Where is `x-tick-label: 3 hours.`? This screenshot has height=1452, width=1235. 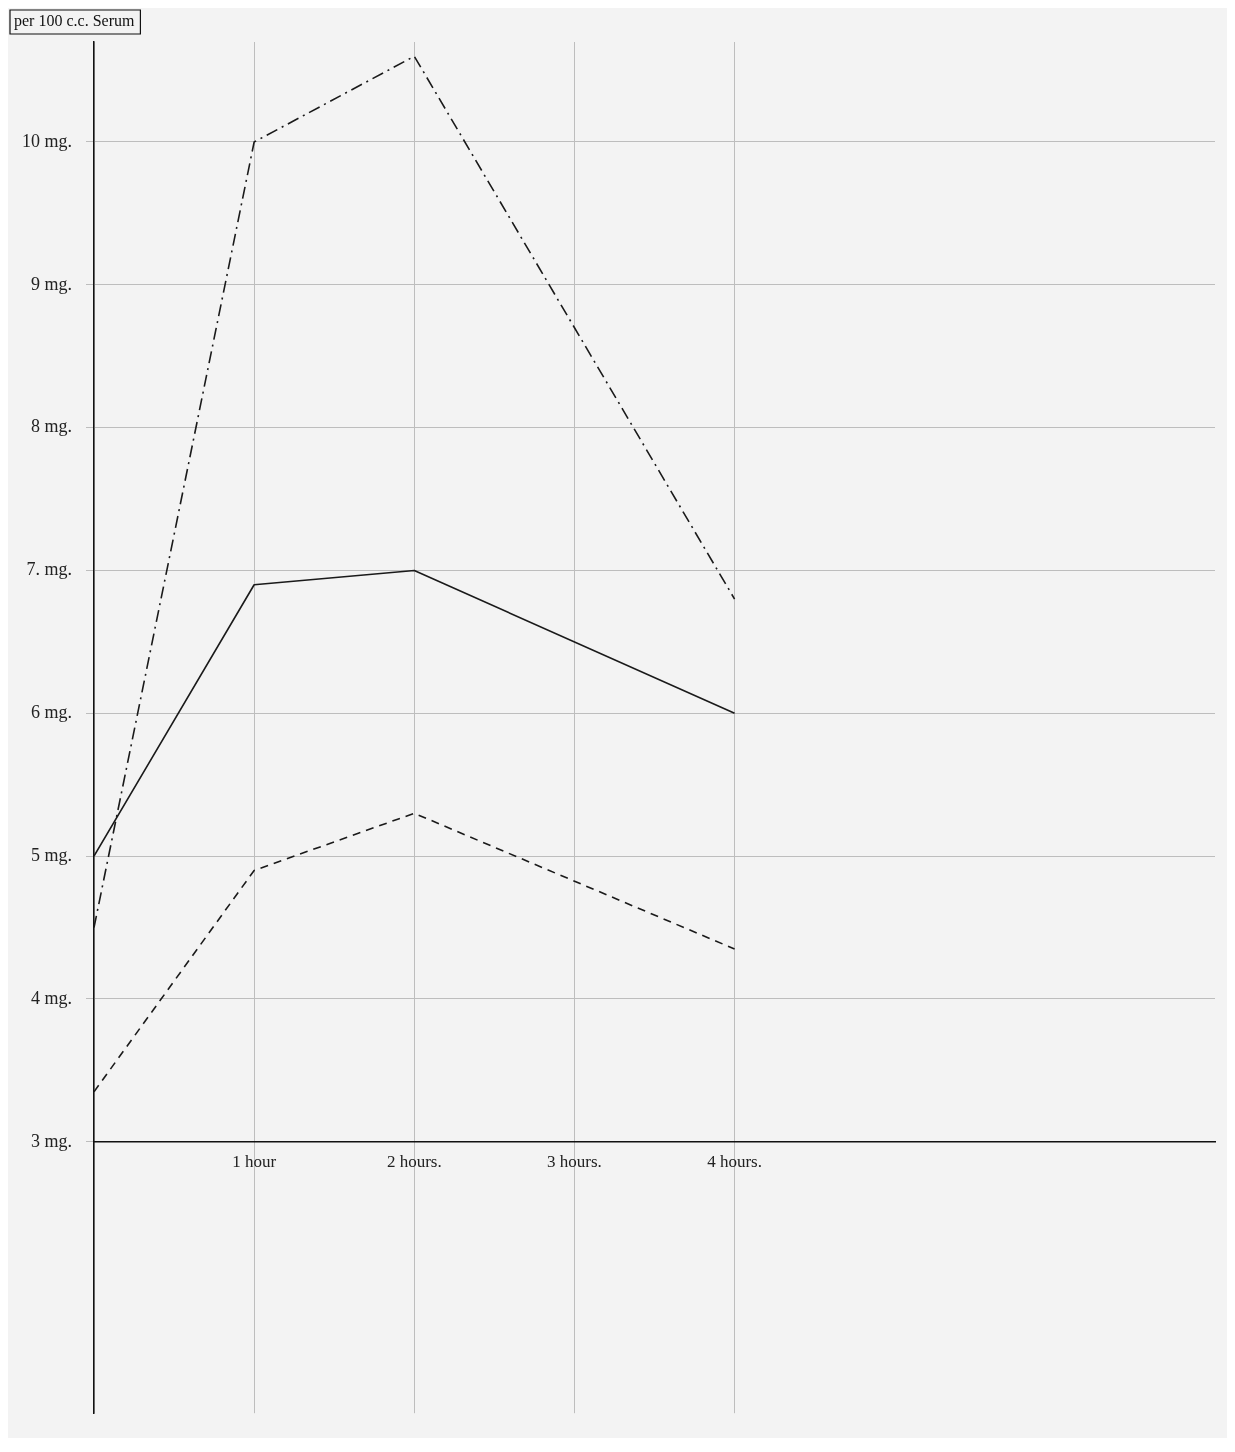
x-tick-label: 3 hours. is located at coordinates (574, 1162).